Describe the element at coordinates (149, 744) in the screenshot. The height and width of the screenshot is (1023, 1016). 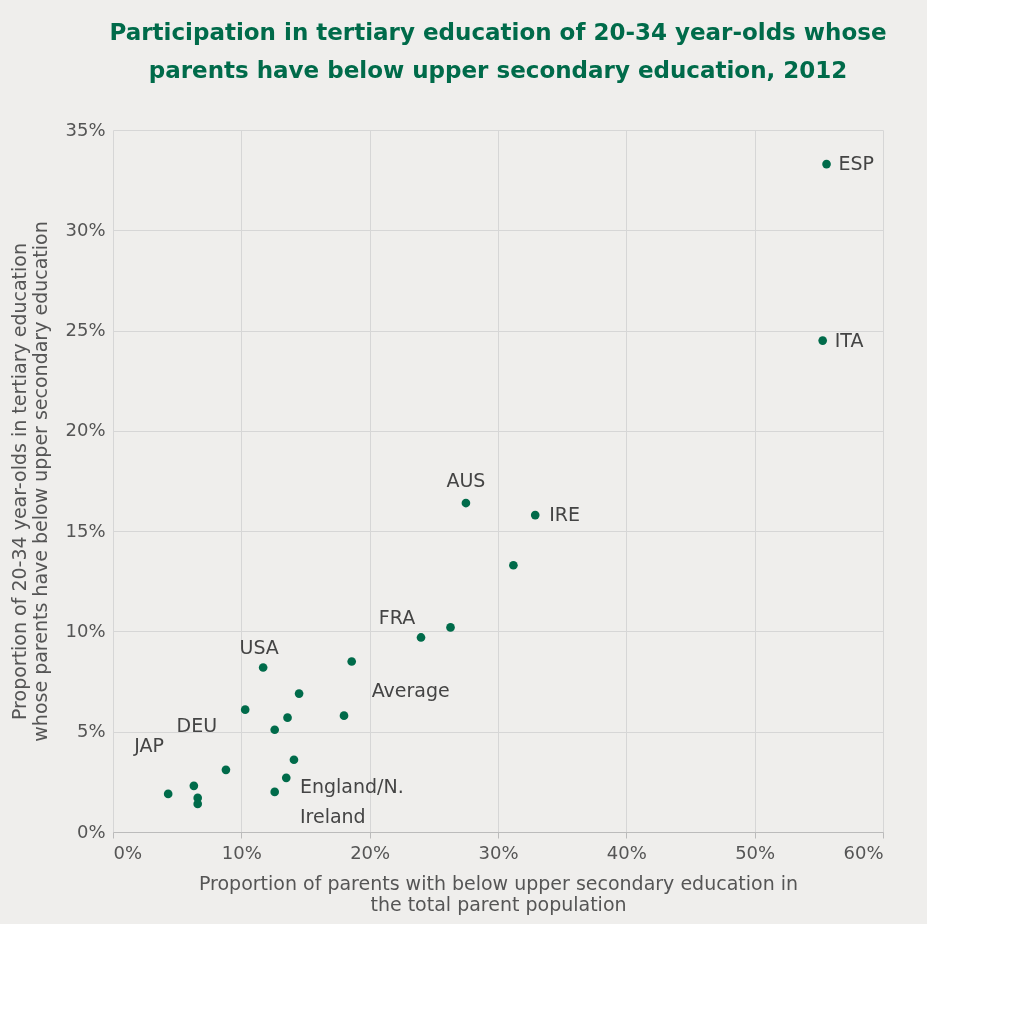
I see `annotation: JAP` at that location.